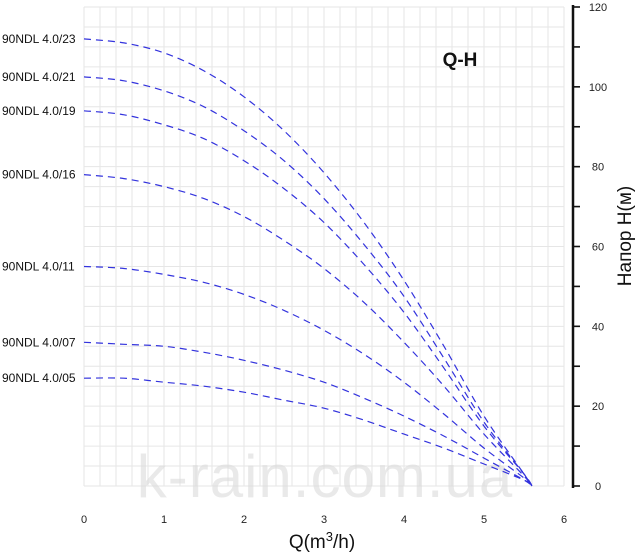 The image size is (640, 554). What do you see at coordinates (84, 520) in the screenshot?
I see `x-tick-label: 0` at bounding box center [84, 520].